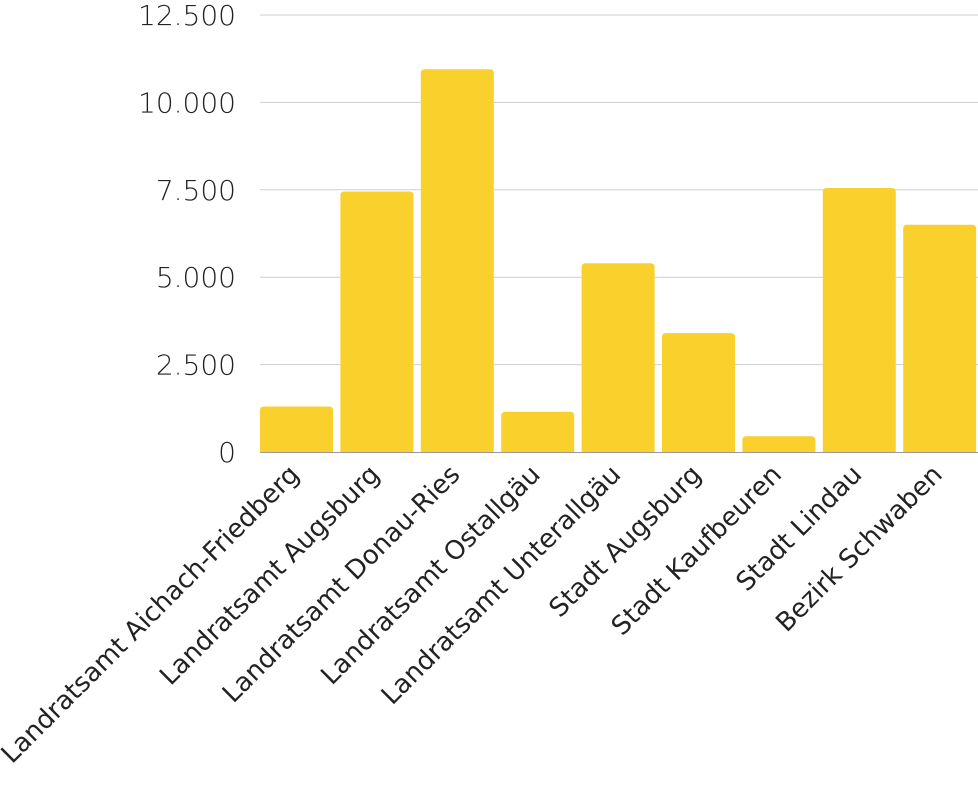 The image size is (978, 791). Describe the element at coordinates (187, 16) in the screenshot. I see `y-tick-label: 12.500` at that location.